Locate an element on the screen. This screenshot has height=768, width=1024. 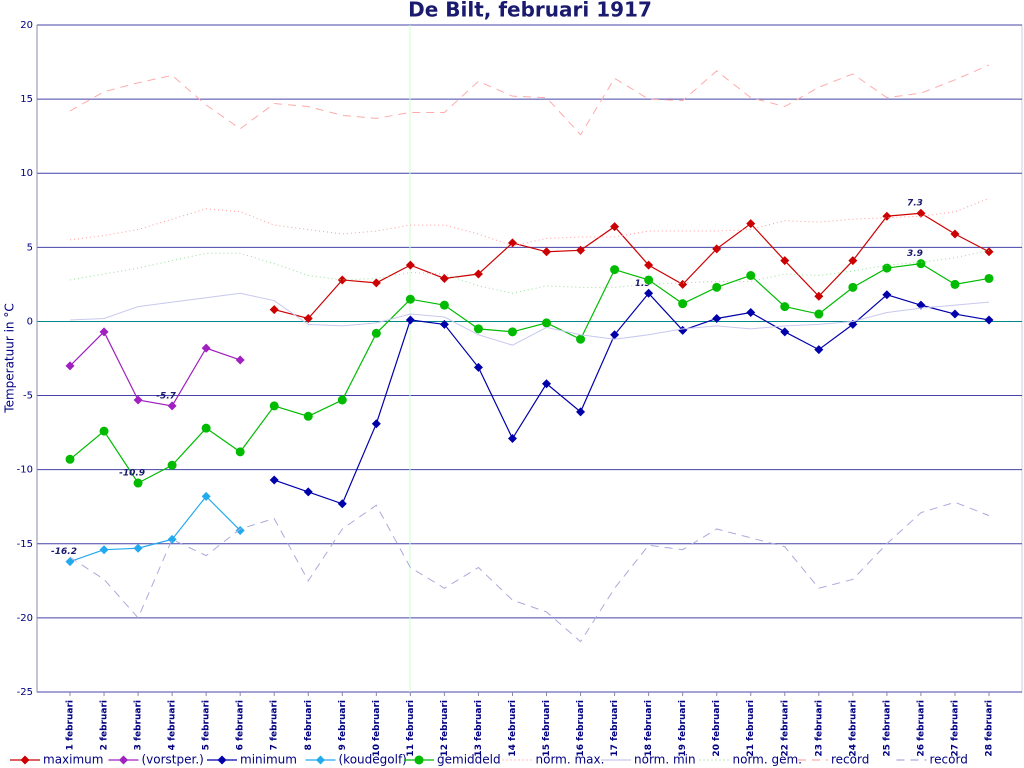
legend-label: record is located at coordinates (850, 760).